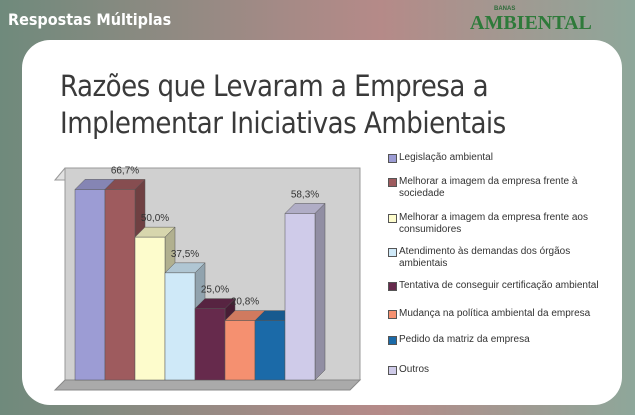 This screenshot has height=415, width=635. I want to click on value-label: 20,8%, so click(245, 302).